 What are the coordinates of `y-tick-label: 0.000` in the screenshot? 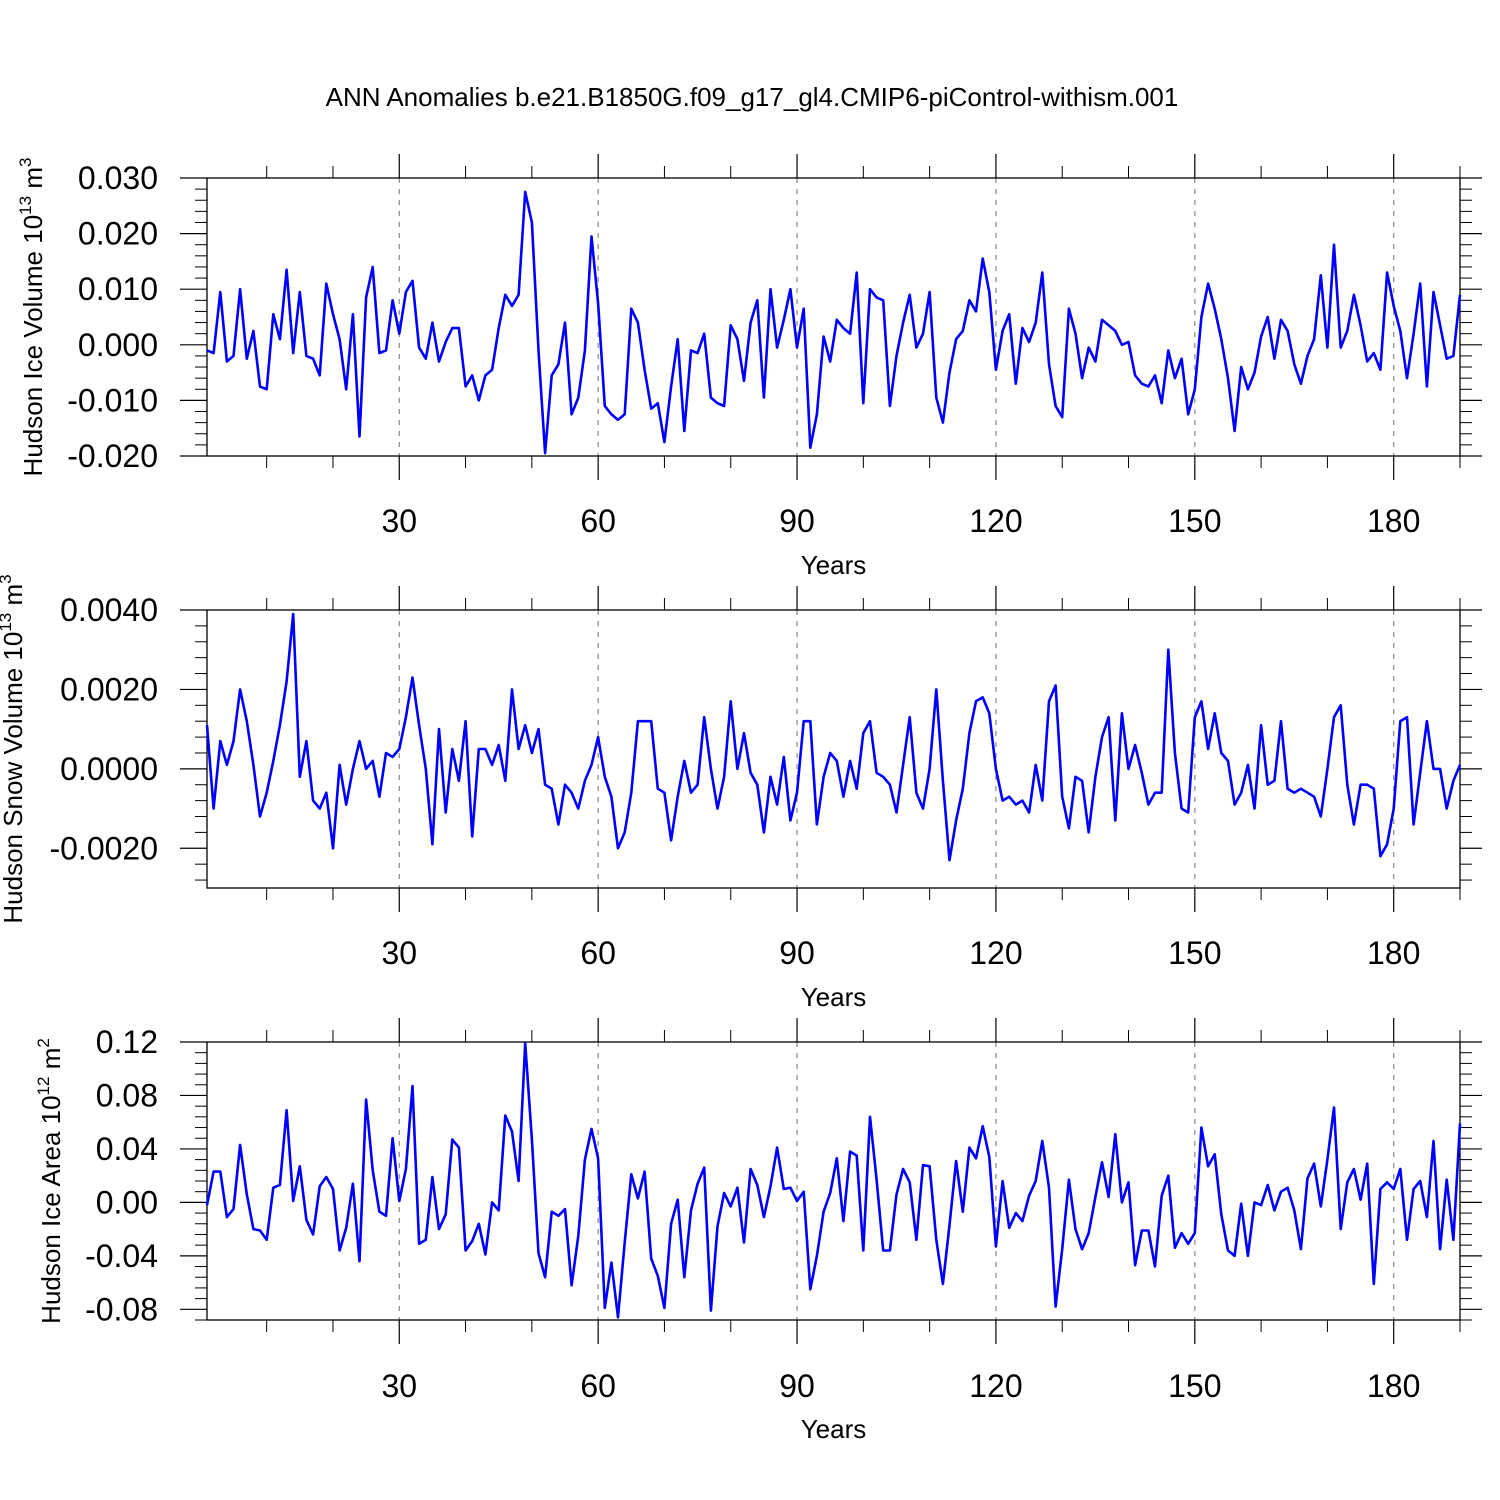 It's located at (118, 345).